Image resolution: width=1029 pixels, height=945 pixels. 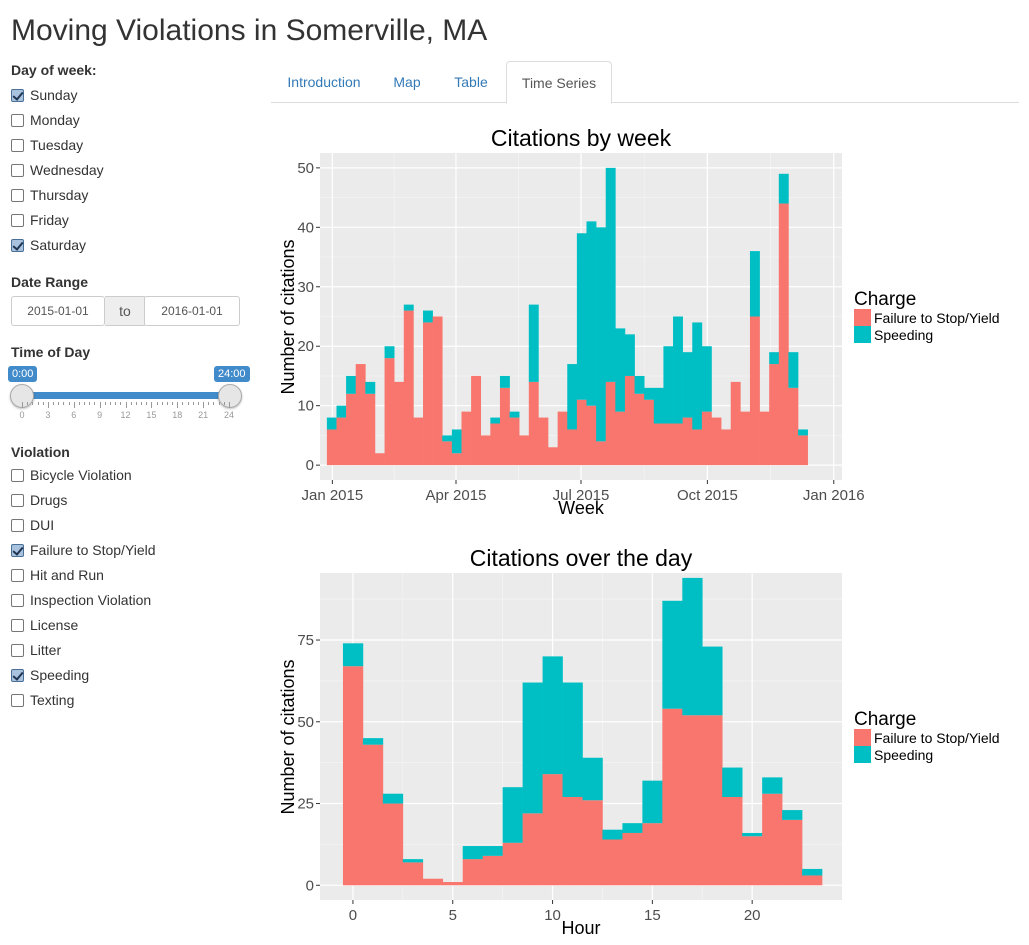 I want to click on chart-title: Citations by week, so click(x=581, y=138).